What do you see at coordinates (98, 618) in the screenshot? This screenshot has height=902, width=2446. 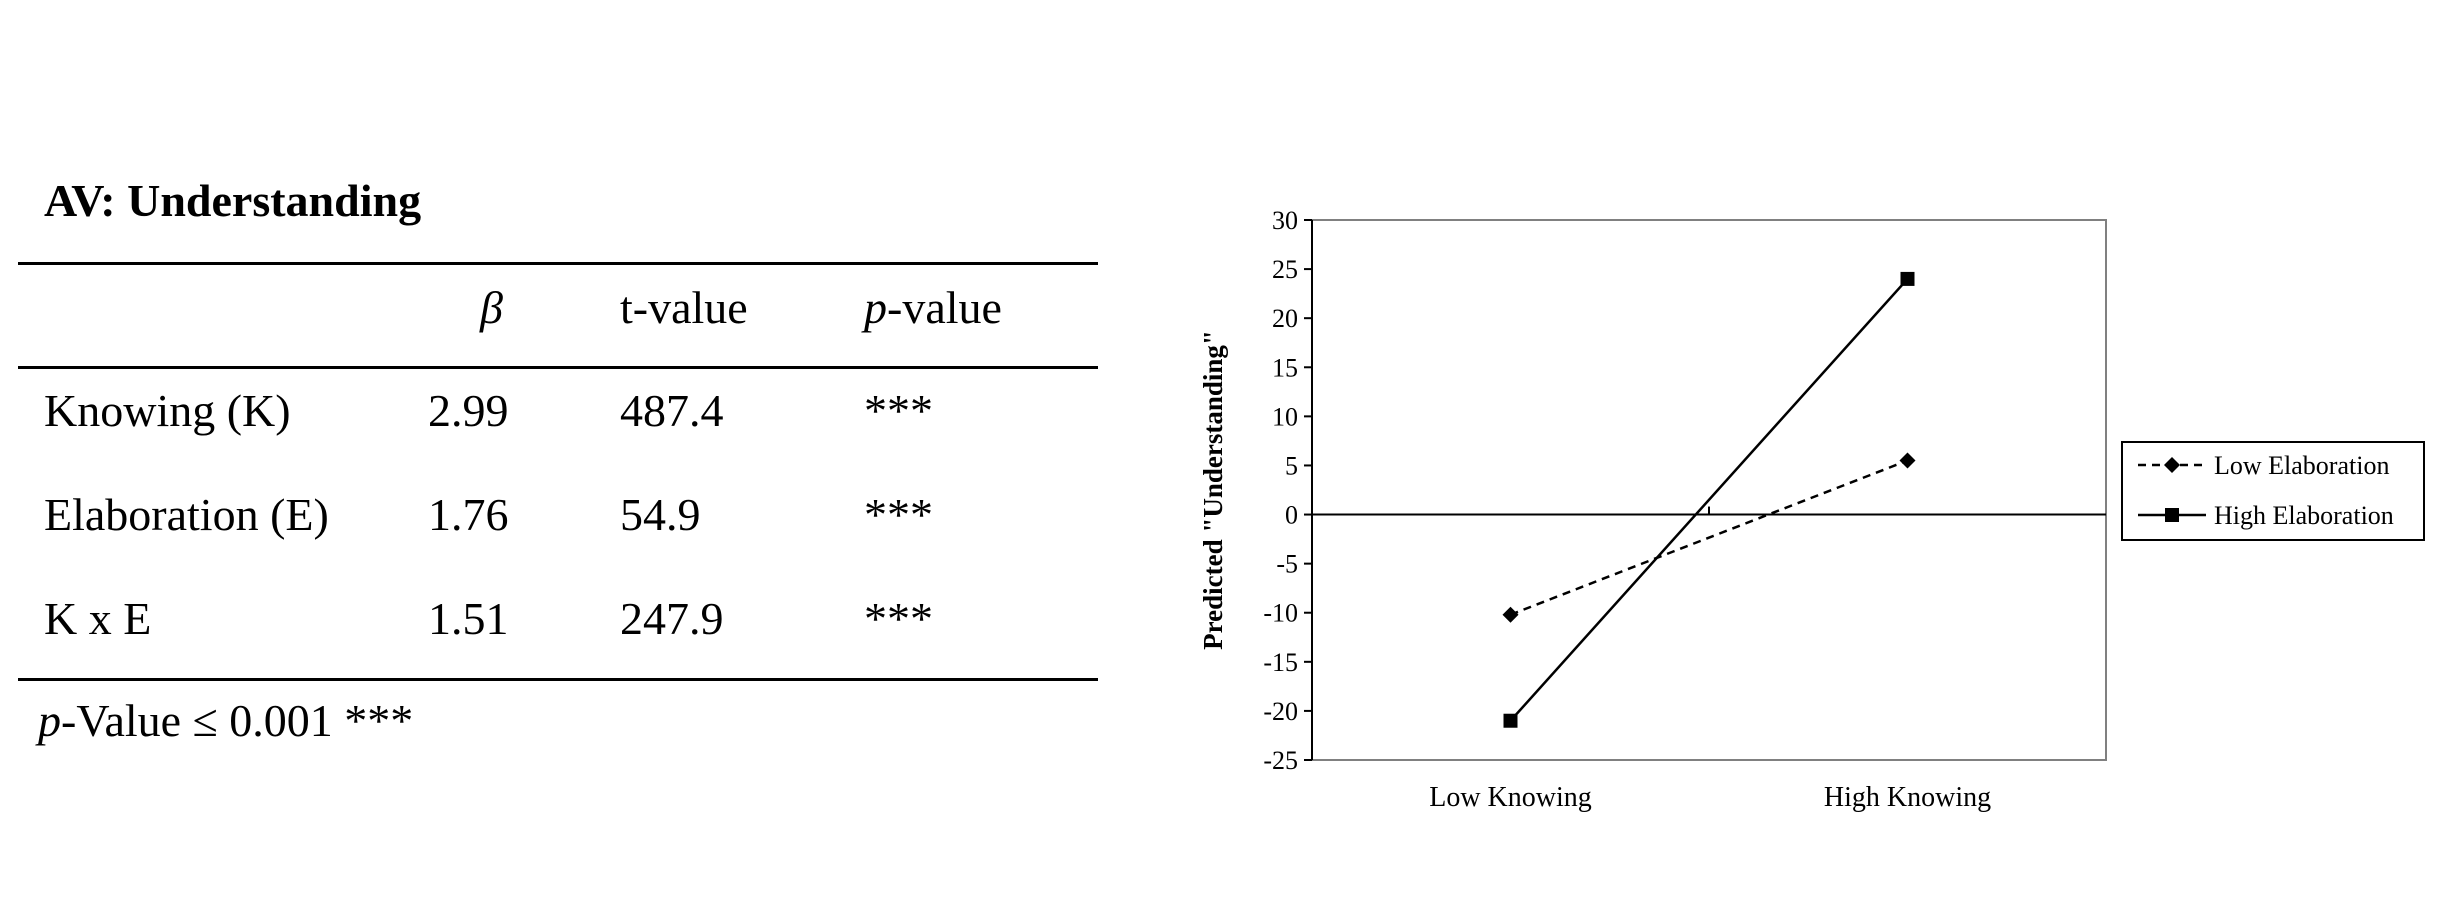 I see `row-interaction-label: K x E` at bounding box center [98, 618].